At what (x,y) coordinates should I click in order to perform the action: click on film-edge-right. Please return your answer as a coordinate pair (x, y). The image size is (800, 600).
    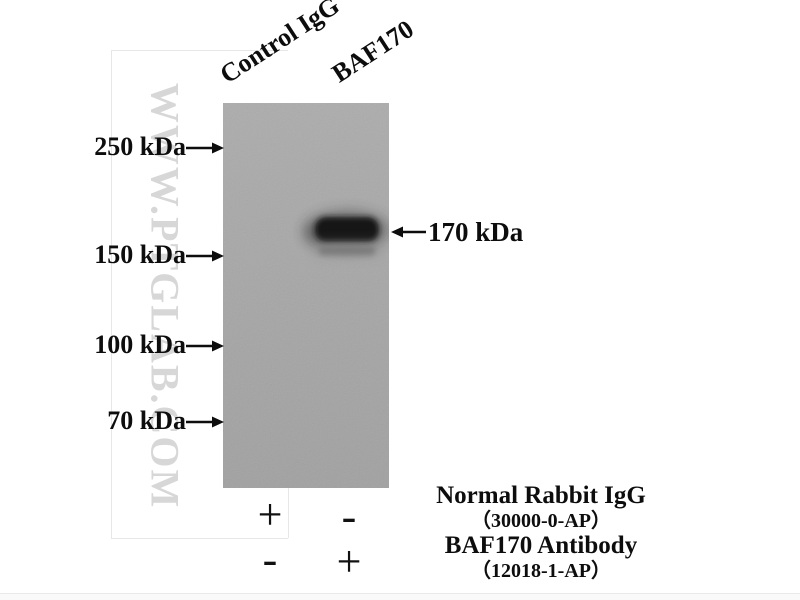
    Looking at the image, I should click on (288, 513).